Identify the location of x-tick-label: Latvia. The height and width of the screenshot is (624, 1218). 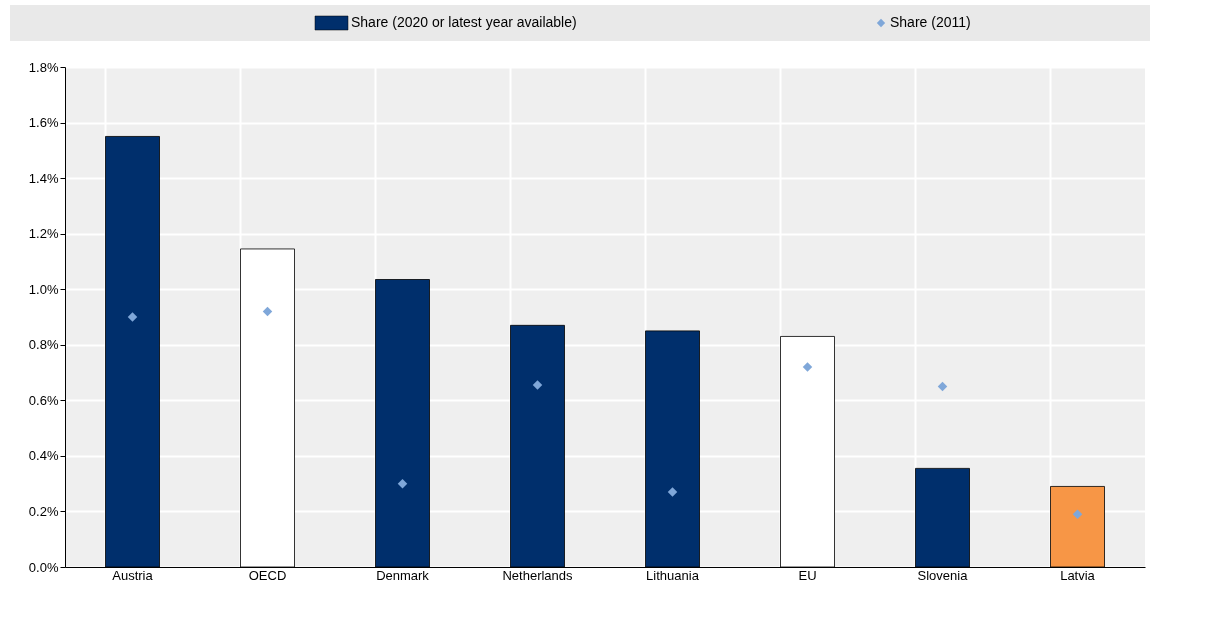
(1078, 575).